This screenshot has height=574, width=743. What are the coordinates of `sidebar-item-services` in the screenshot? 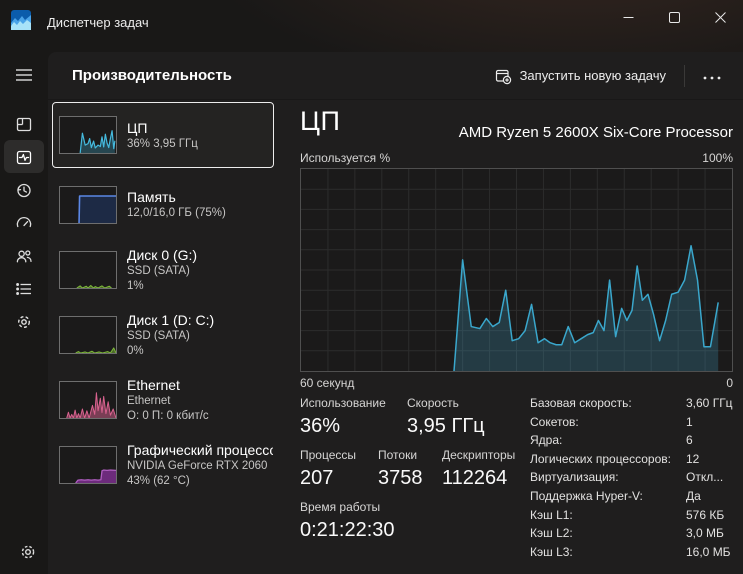 It's located at (24, 321).